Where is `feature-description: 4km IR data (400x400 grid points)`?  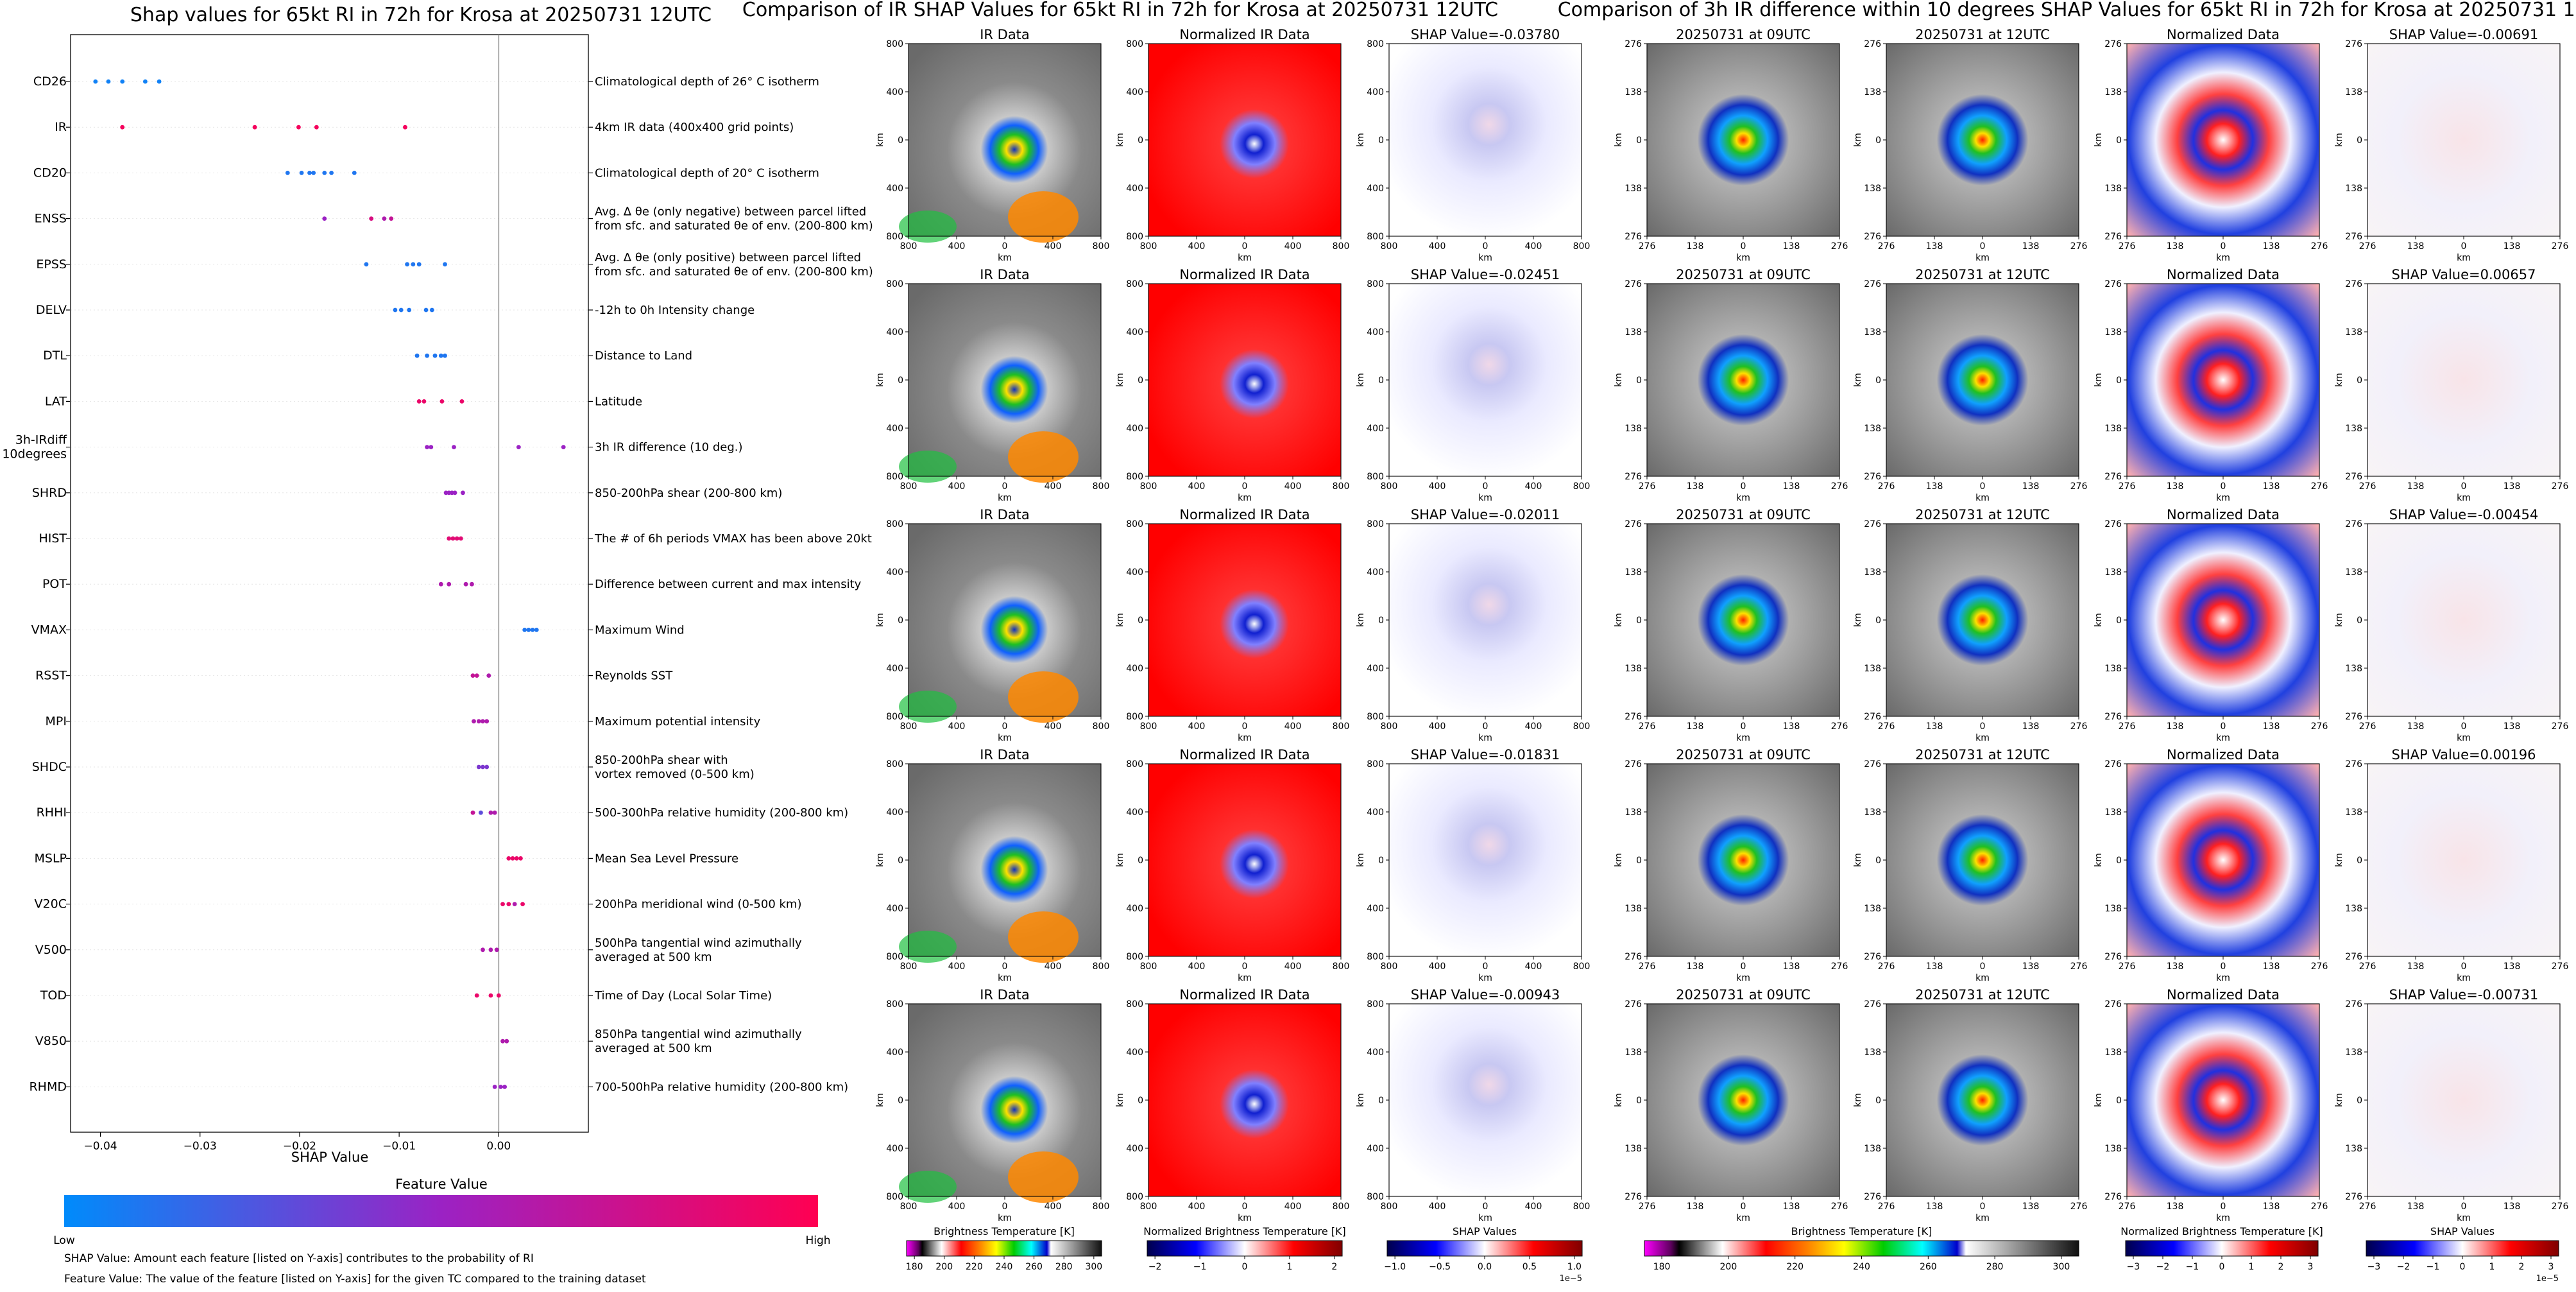
feature-description: 4km IR data (400x400 grid points) is located at coordinates (694, 127).